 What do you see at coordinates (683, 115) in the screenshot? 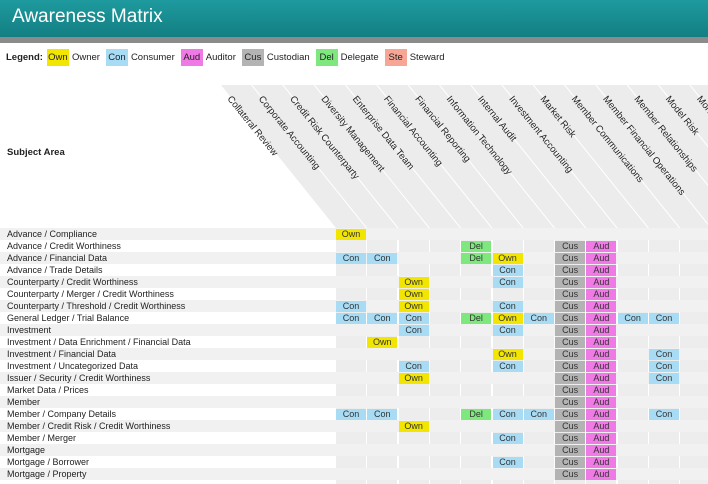
I see `column-header-band` at bounding box center [683, 115].